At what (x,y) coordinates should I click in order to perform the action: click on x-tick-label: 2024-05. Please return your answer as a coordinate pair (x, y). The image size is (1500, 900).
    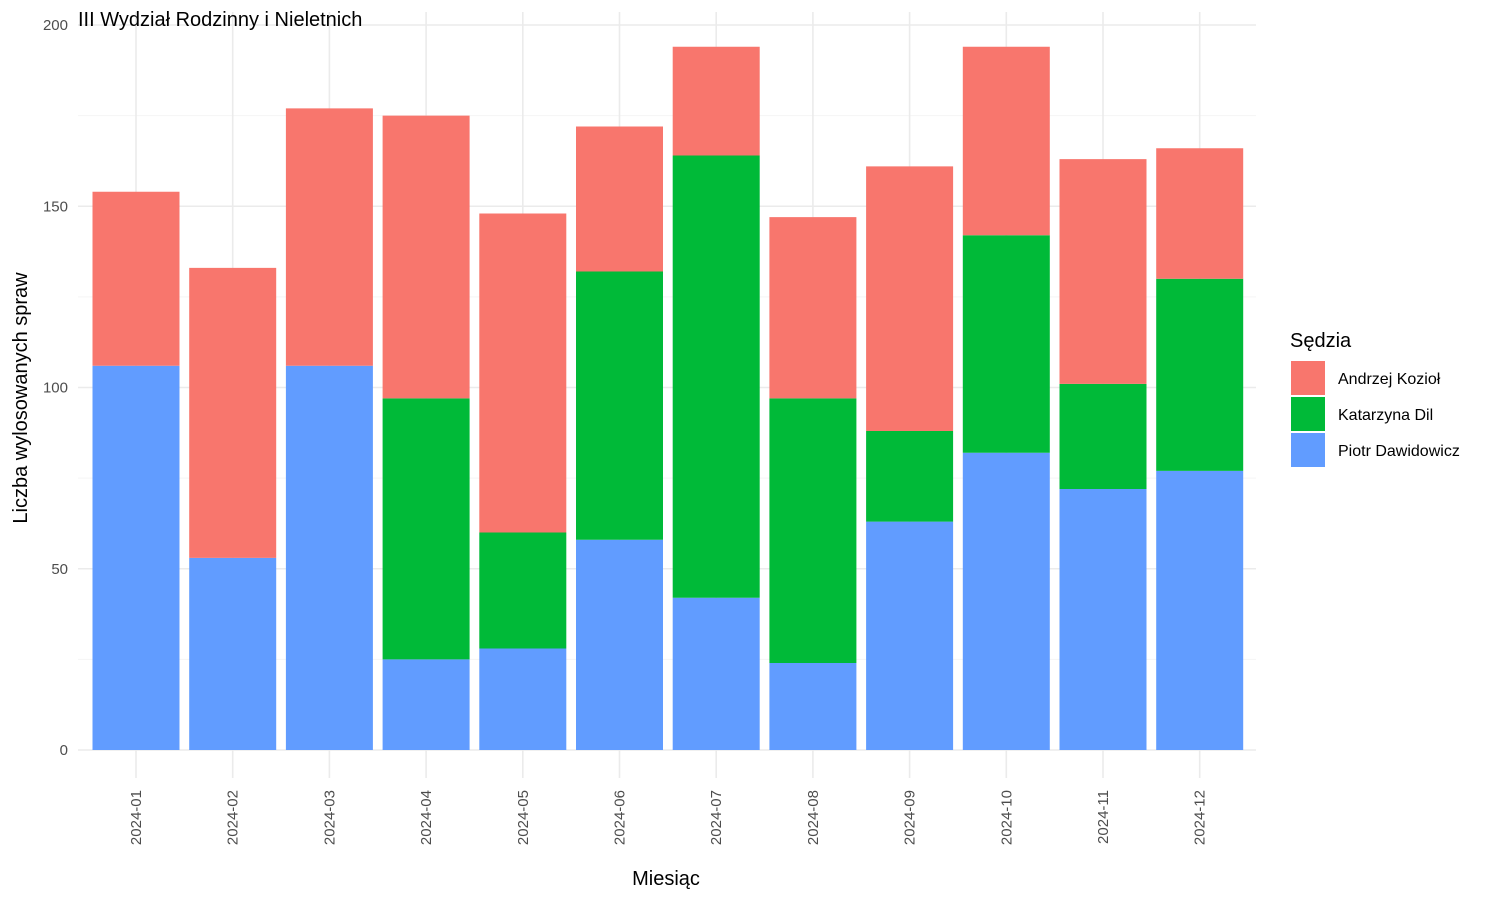
    Looking at the image, I should click on (523, 817).